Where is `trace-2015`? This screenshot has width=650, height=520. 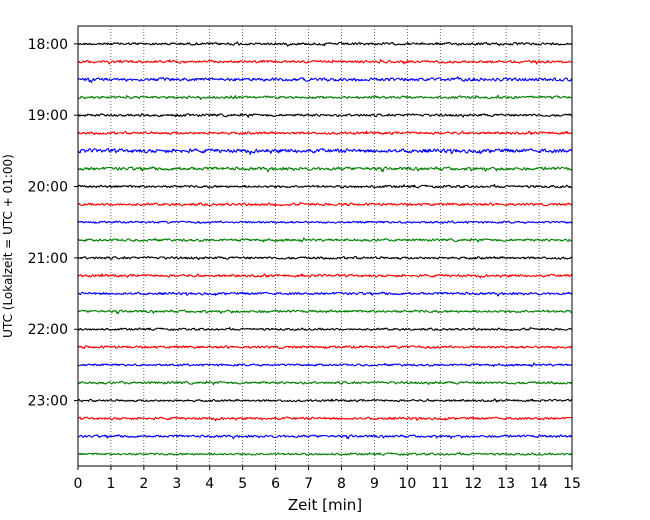
trace-2015 is located at coordinates (325, 204).